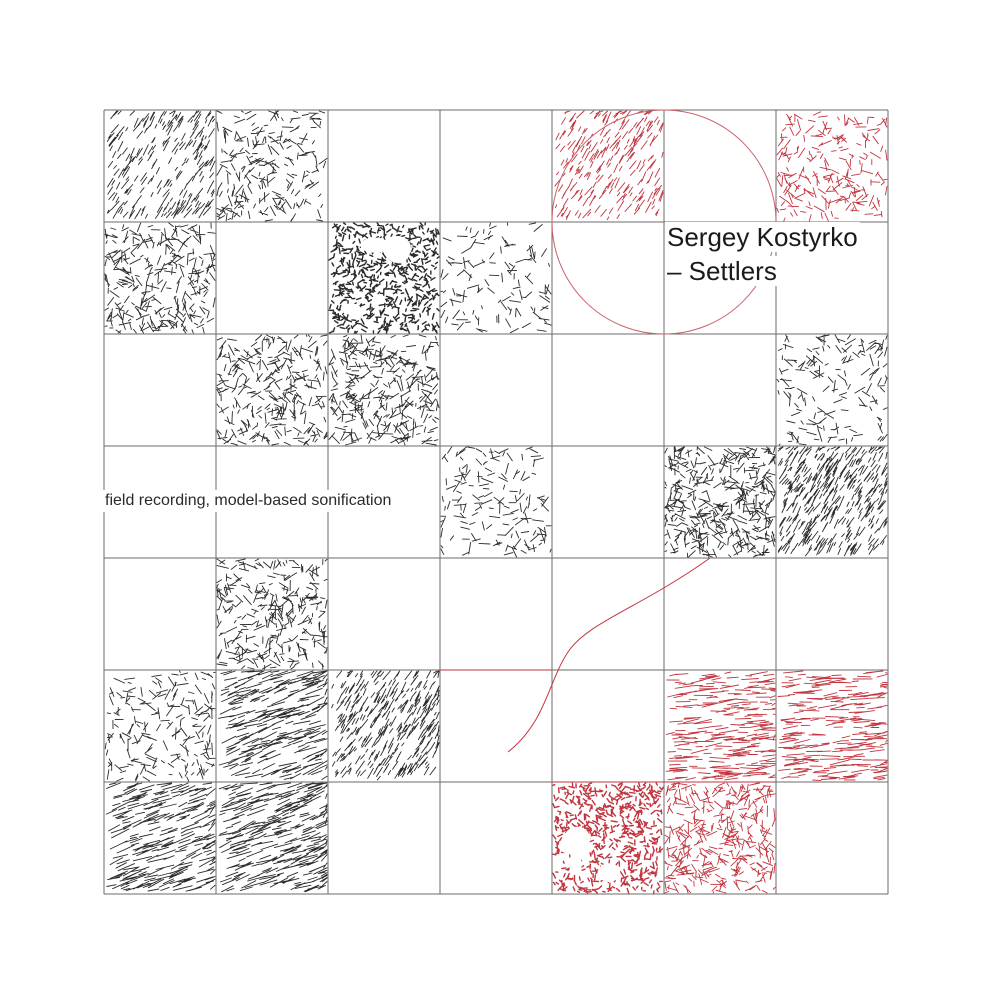 Image resolution: width=1000 pixels, height=1000 pixels. I want to click on release-title: – Settlers, so click(722, 271).